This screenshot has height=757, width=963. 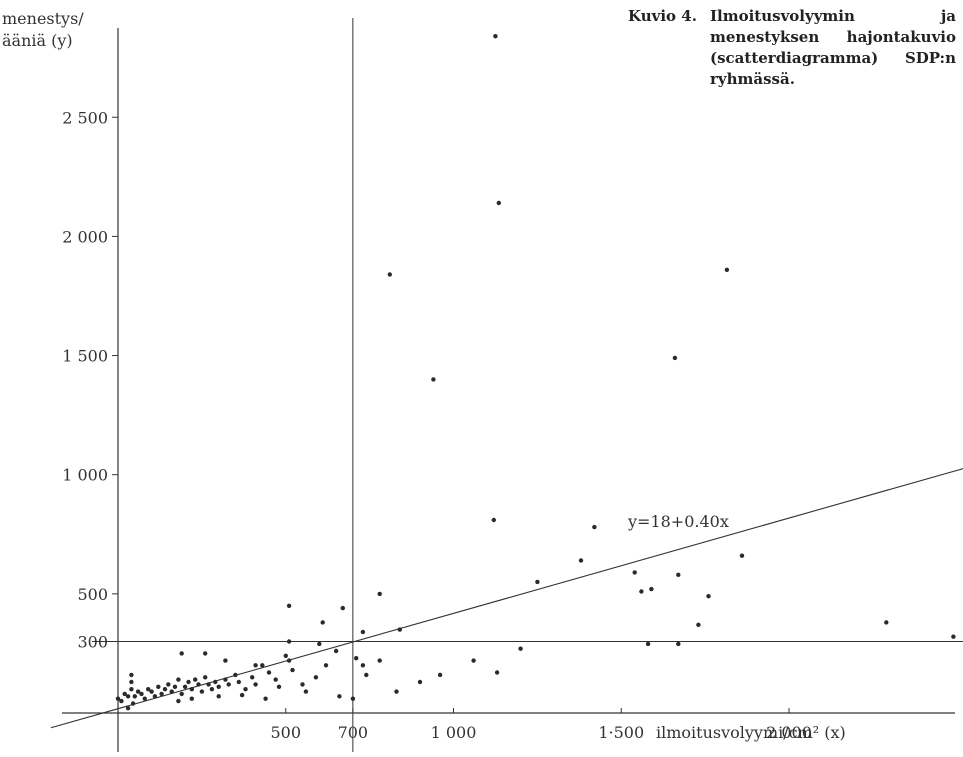 I want to click on x-tick-label: 1 000, so click(x=454, y=732).